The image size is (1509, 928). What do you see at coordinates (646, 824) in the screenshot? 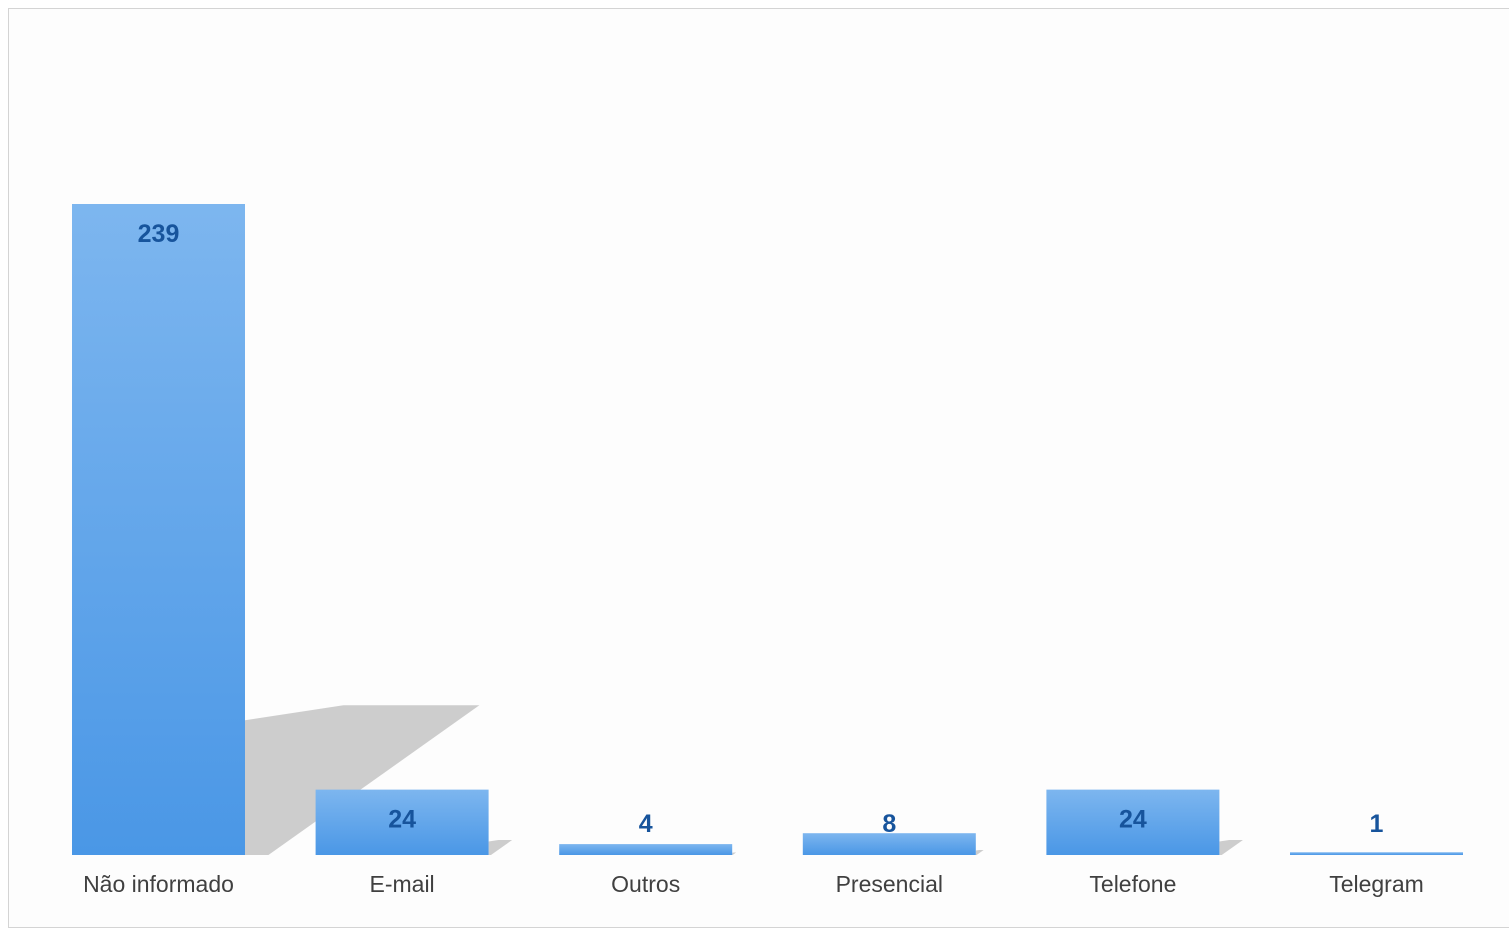
I see `value-label-outros: 4` at bounding box center [646, 824].